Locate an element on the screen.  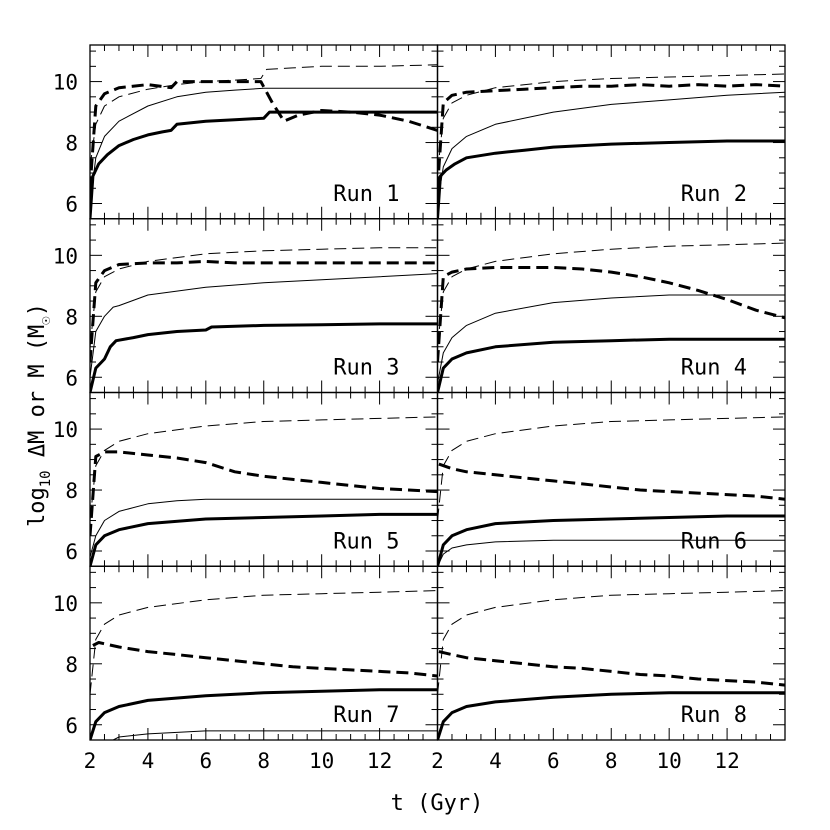
panel-1: Run 1 6 8 10 is located at coordinates (246, 132).